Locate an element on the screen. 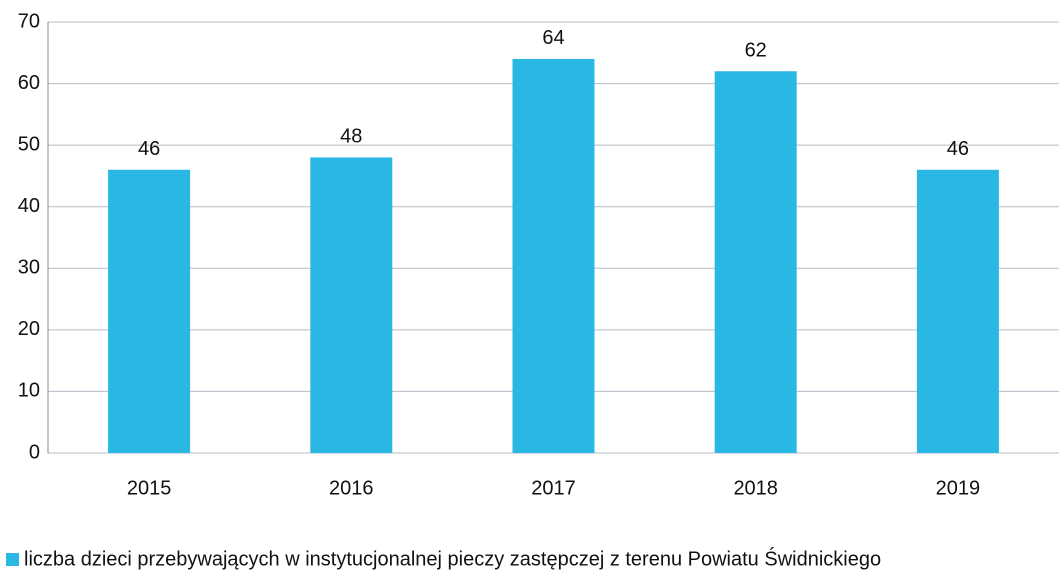 Image resolution: width=1059 pixels, height=578 pixels. x-tick-label: 2017 is located at coordinates (553, 488).